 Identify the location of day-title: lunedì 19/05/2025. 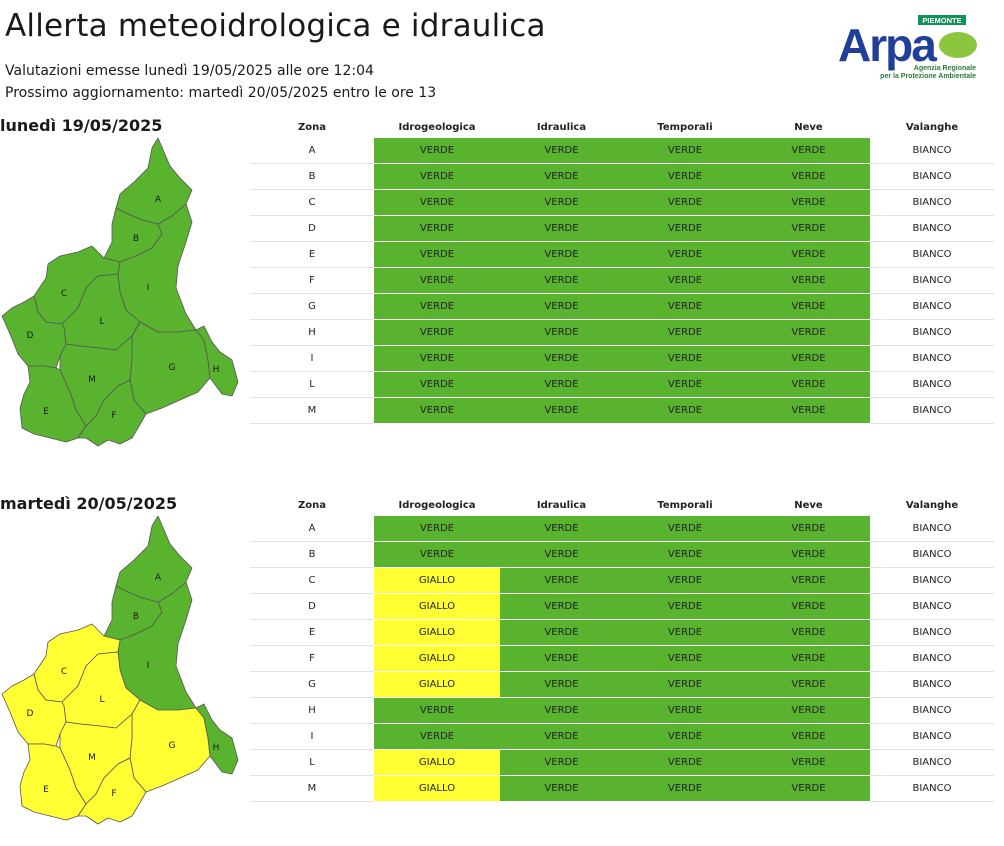
(81, 125).